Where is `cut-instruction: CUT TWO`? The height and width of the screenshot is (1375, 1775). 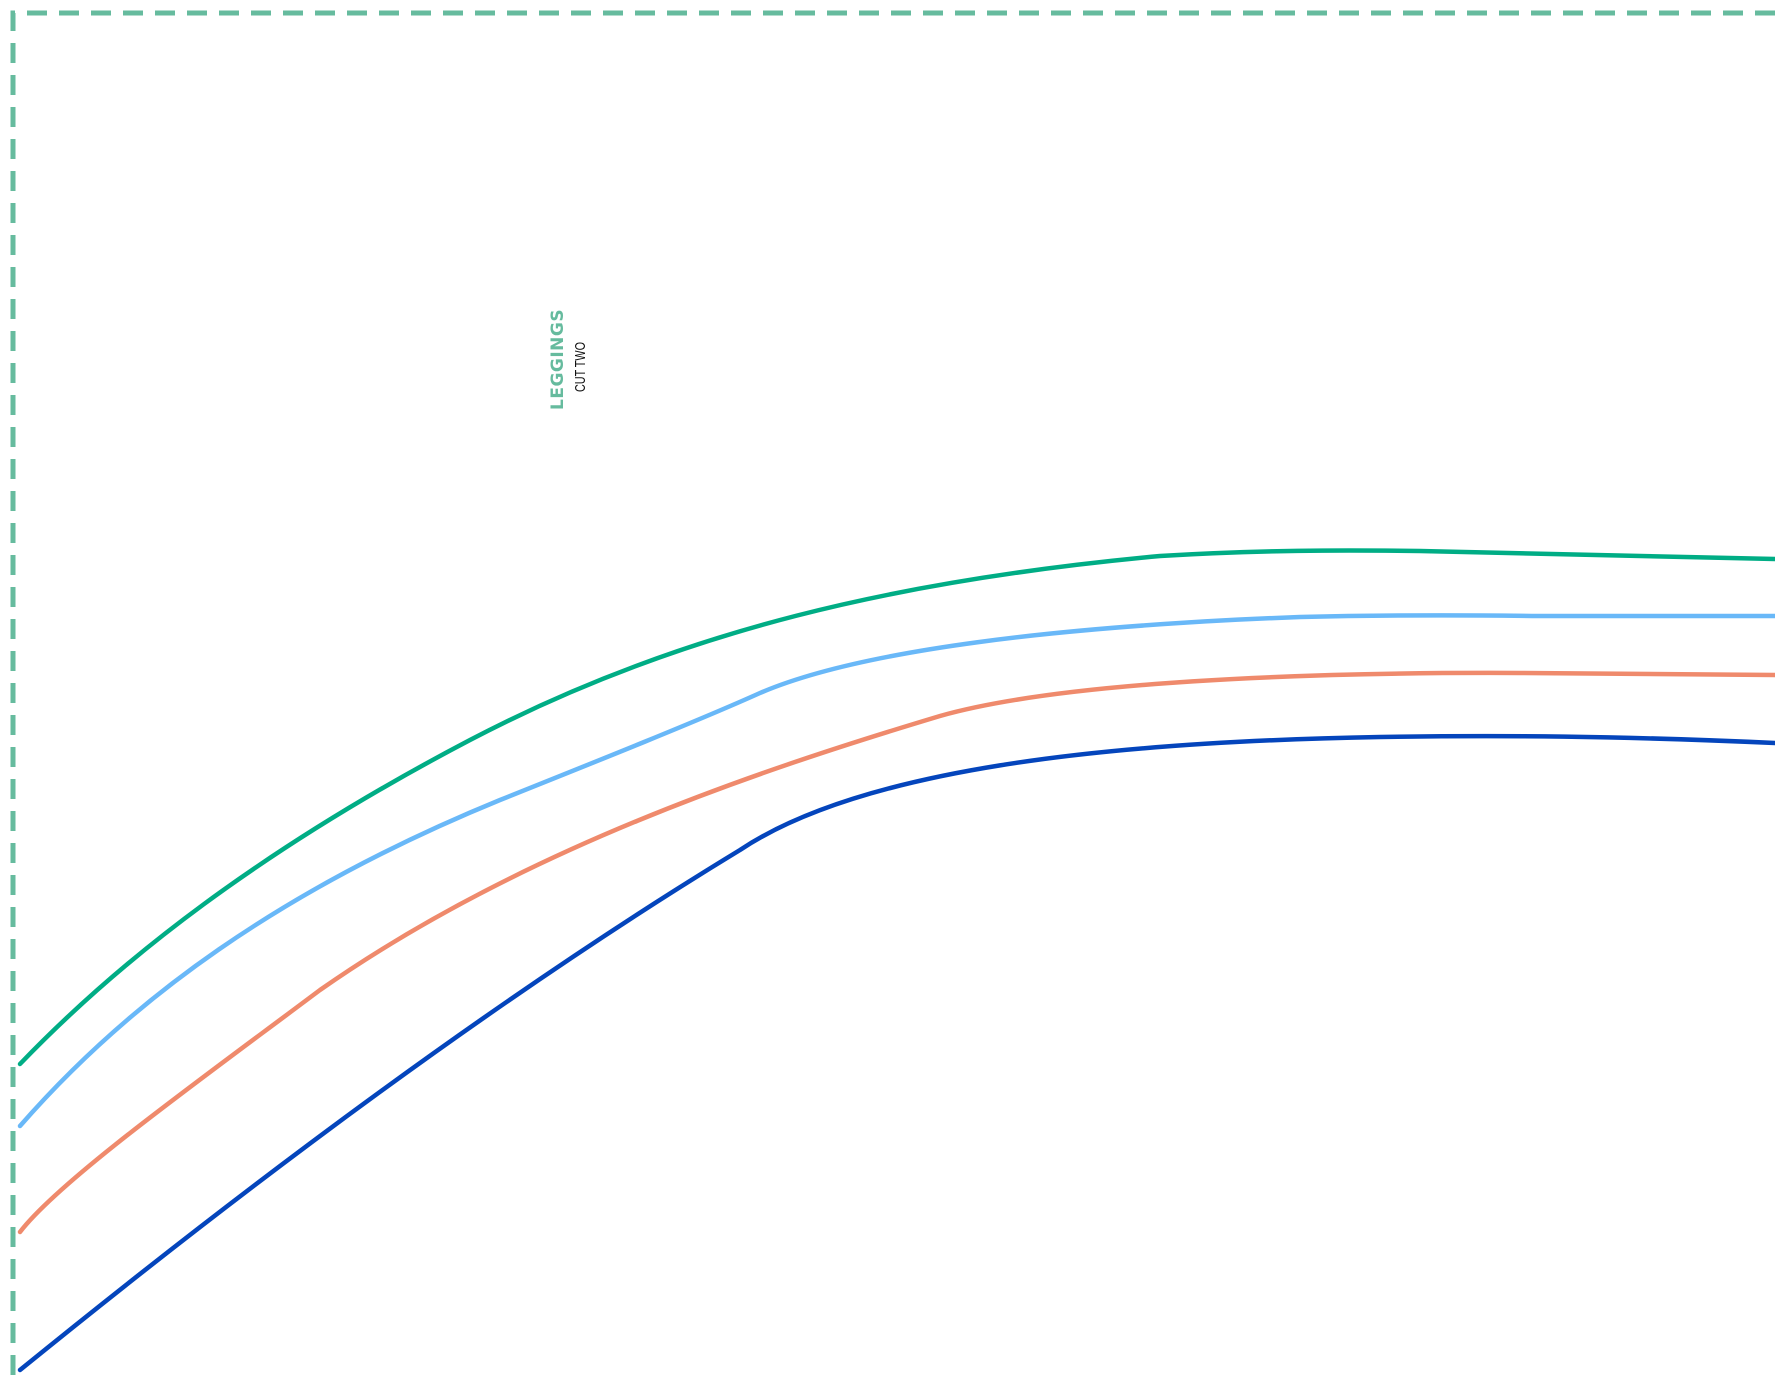
cut-instruction: CUT TWO is located at coordinates (580, 357).